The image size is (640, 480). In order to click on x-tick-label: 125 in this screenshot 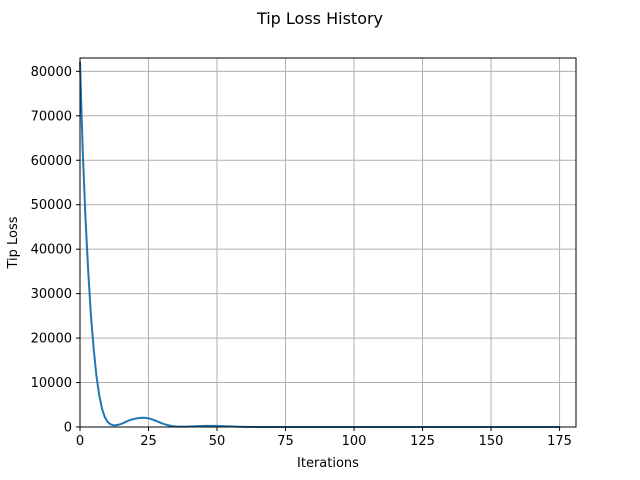, I will do `click(422, 441)`.